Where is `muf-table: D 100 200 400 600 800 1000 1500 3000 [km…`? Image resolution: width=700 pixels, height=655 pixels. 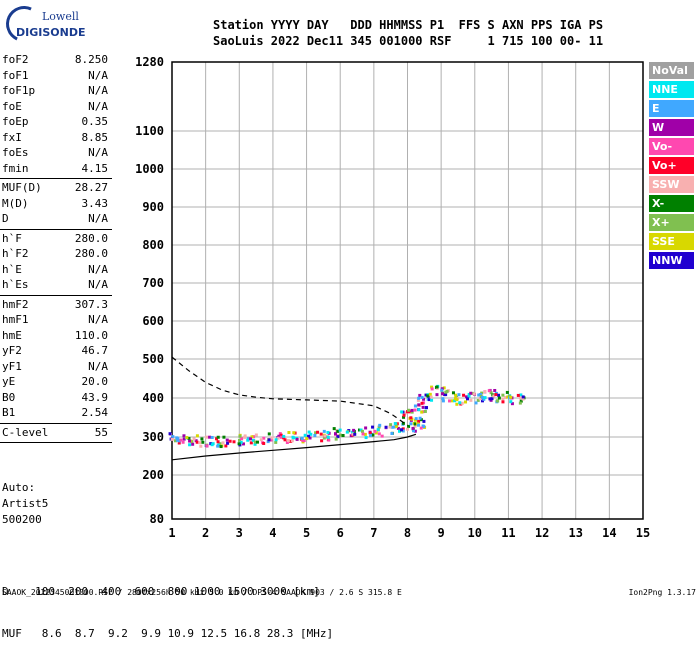
muf-table: D 100 200 400 600 800 1000 1500 3000 [km… is located at coordinates (167, 606).